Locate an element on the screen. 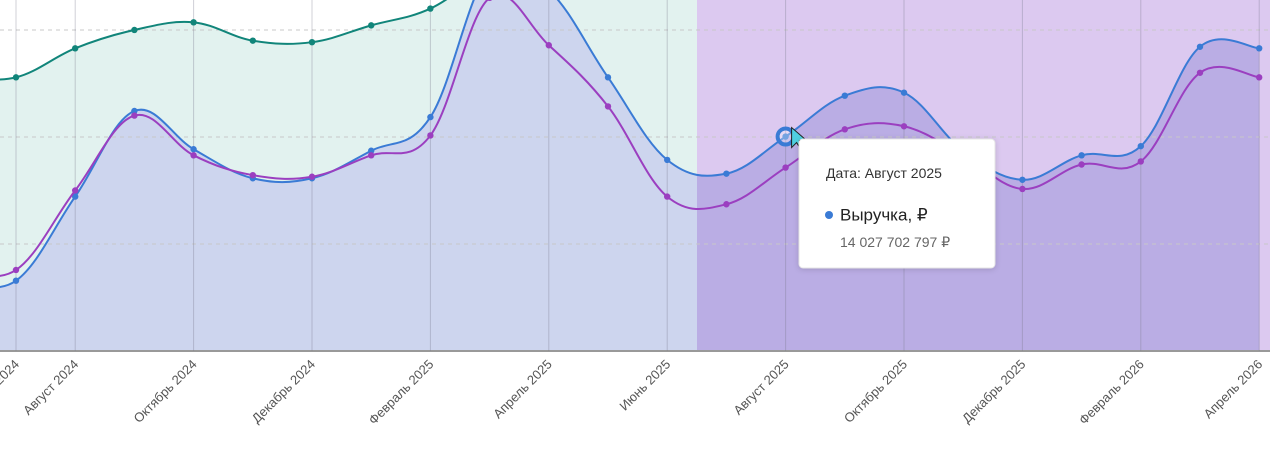  x-tick-label: Апрель 2026 is located at coordinates (1233, 389).